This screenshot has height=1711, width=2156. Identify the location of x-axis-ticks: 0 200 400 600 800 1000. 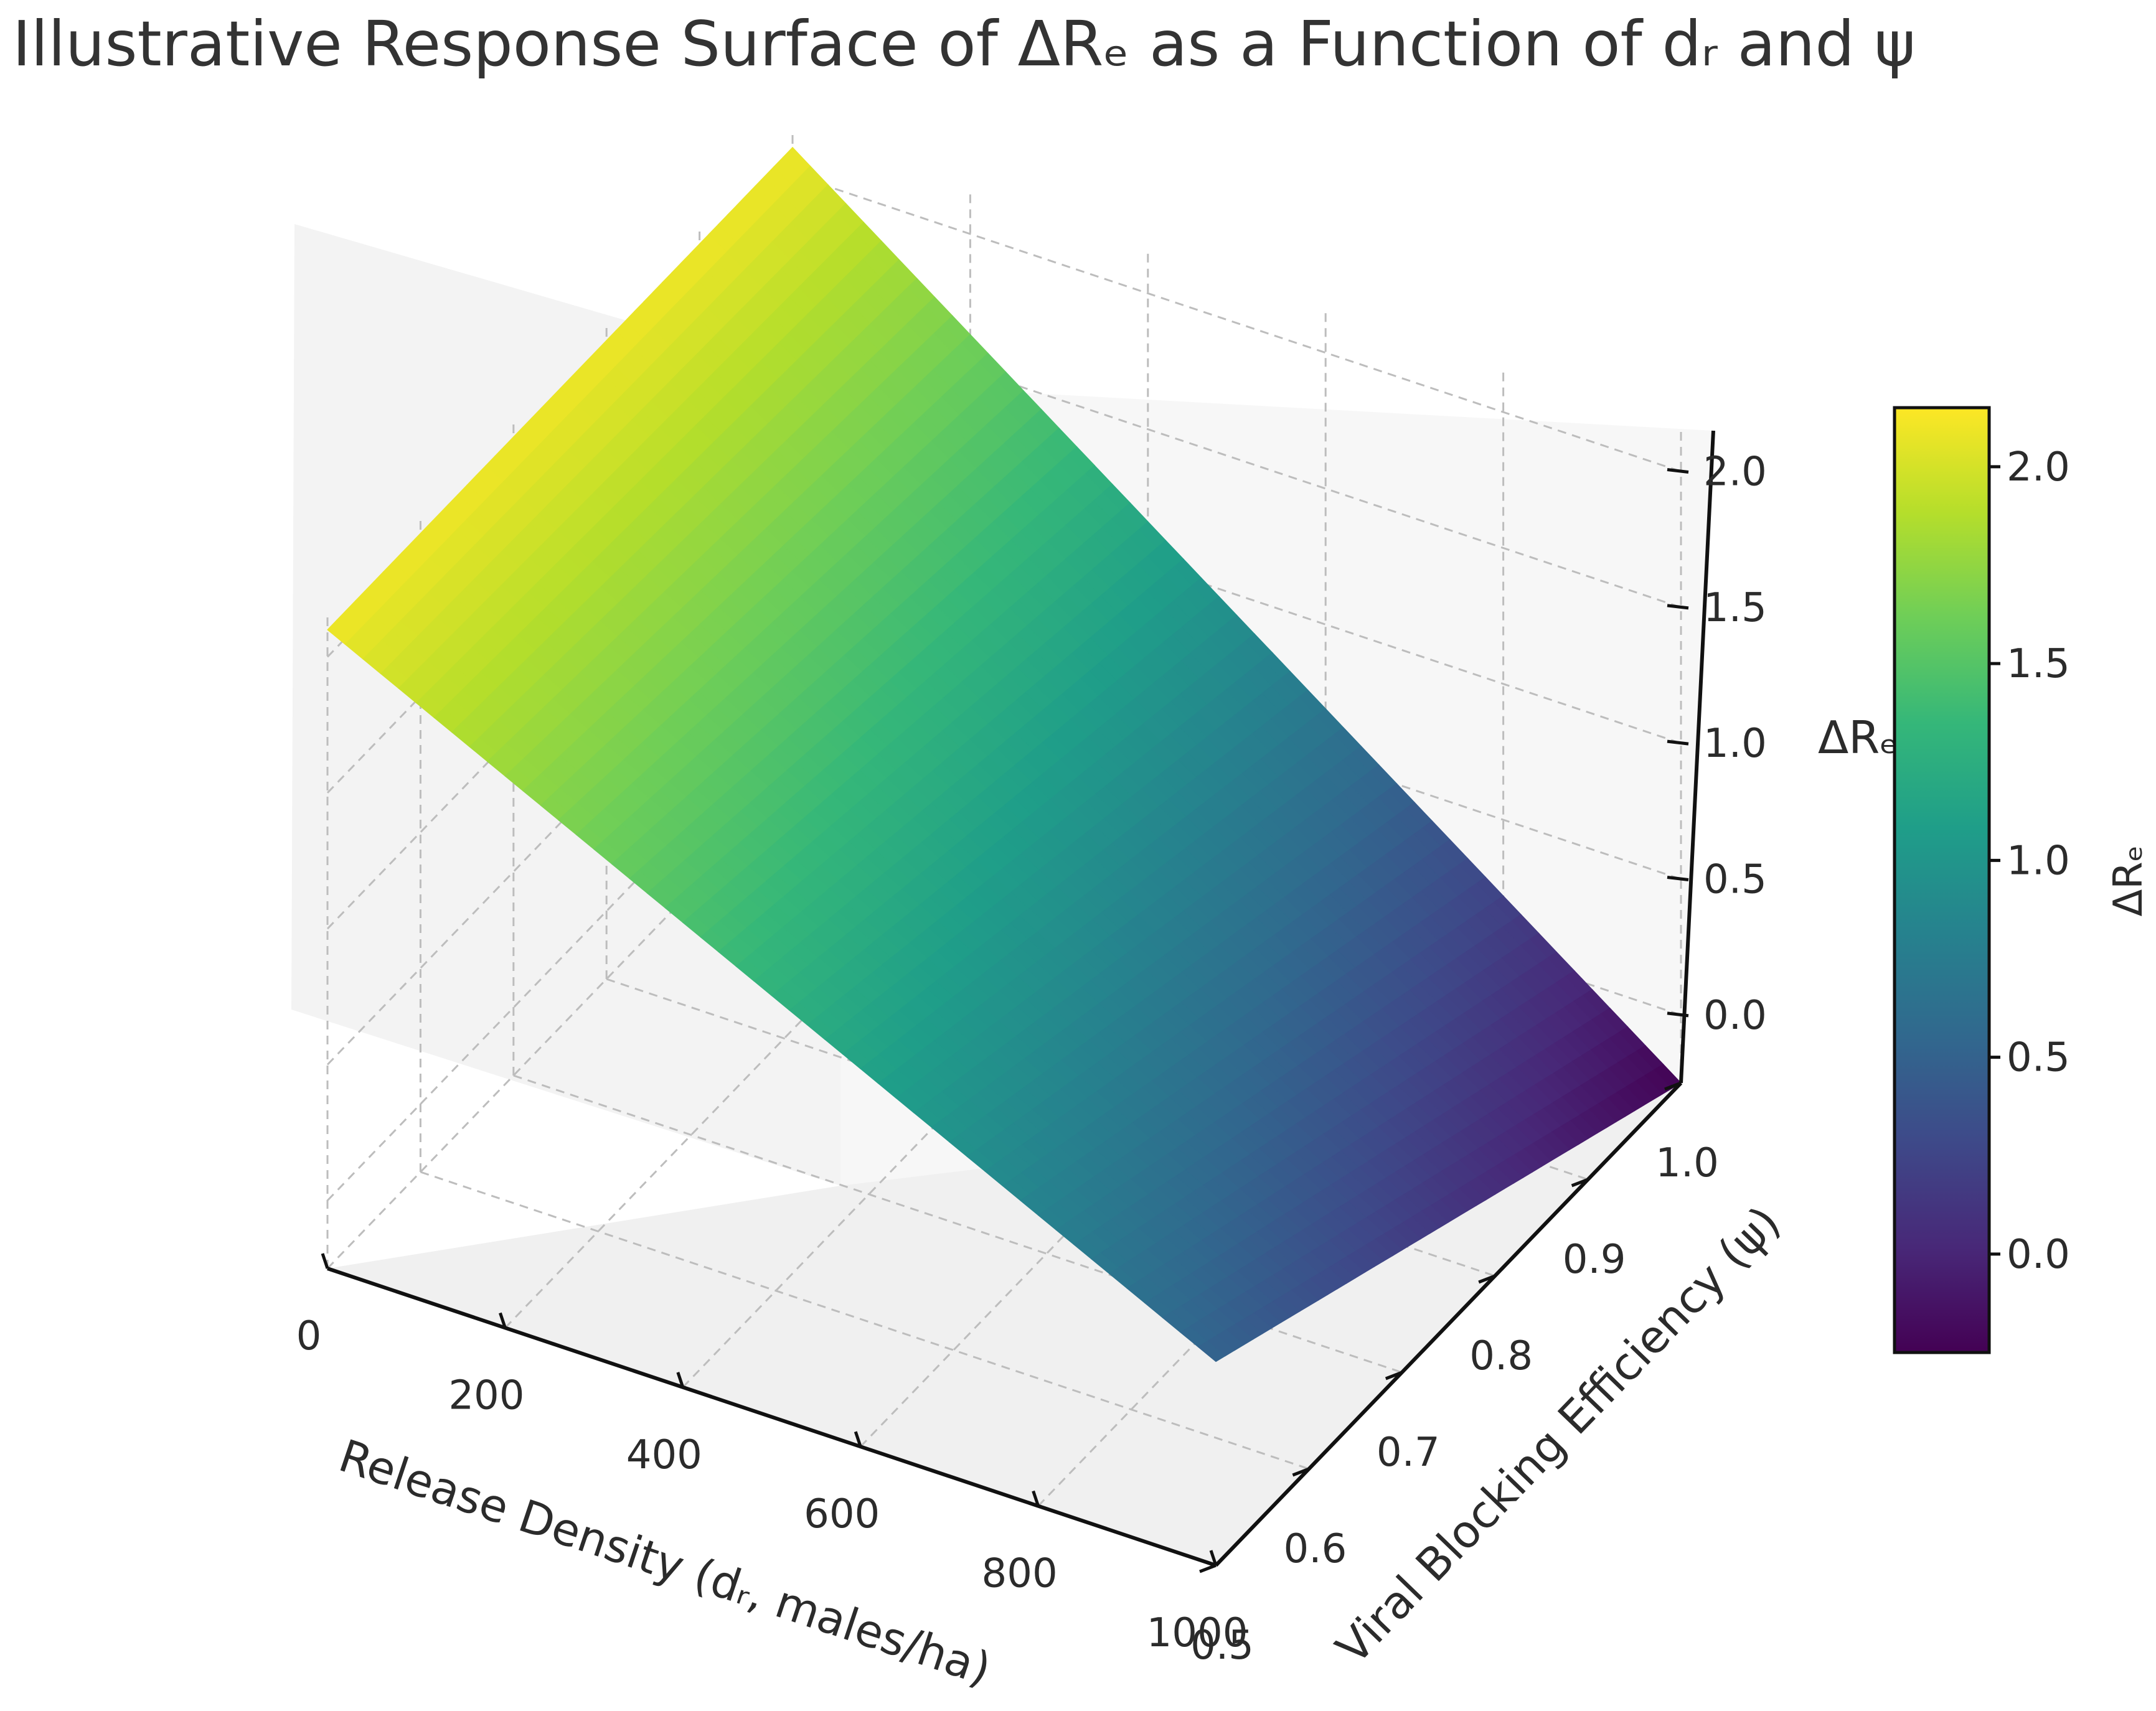
(772, 1454).